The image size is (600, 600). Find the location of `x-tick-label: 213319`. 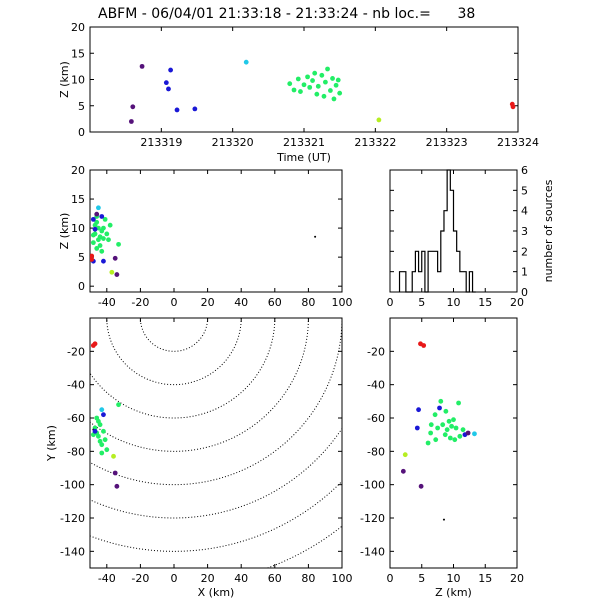

x-tick-label: 213319 is located at coordinates (161, 142).